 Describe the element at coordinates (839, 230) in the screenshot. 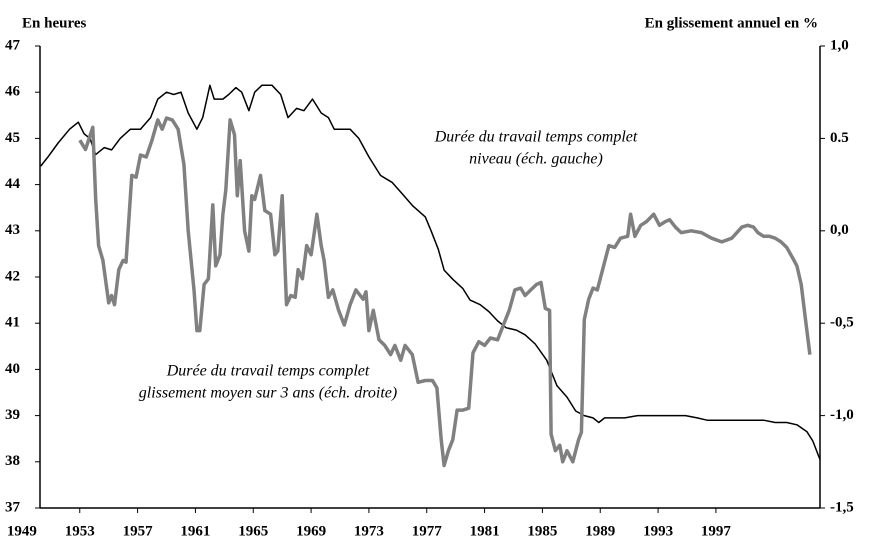

I see `y2-tick-label: 0,0` at that location.